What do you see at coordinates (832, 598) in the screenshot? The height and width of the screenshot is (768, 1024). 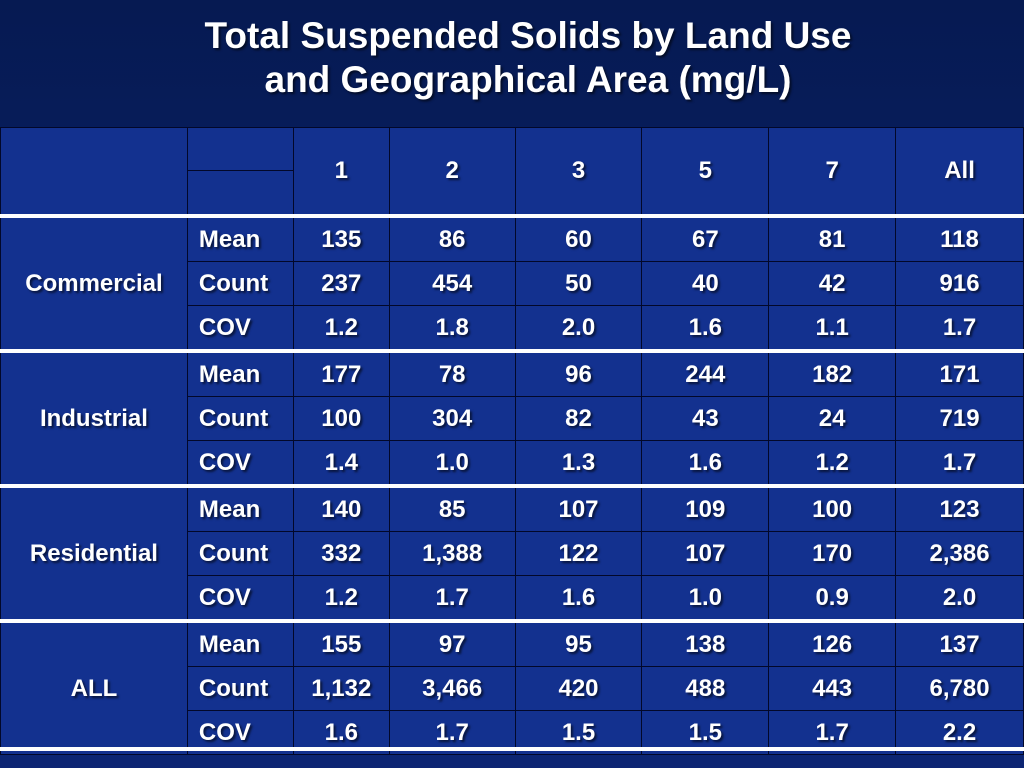 I see `table-cell: 0.9` at bounding box center [832, 598].